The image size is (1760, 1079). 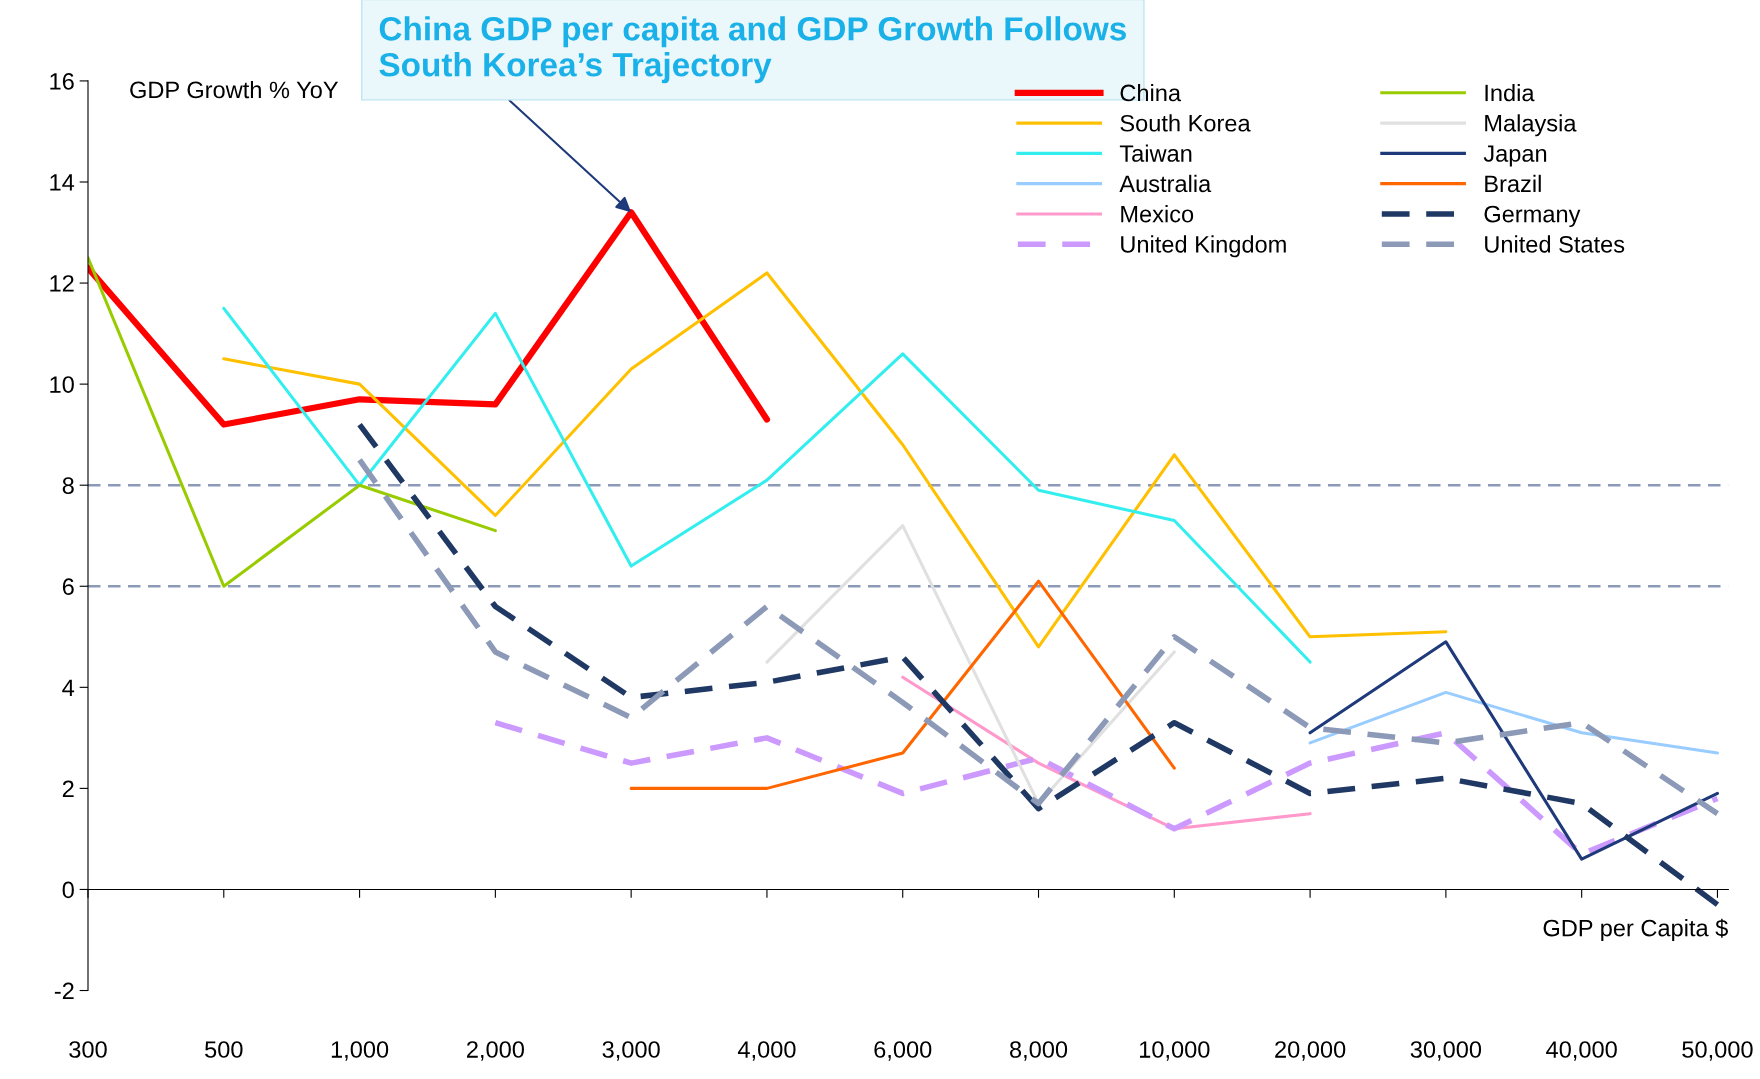 I want to click on x-tick-label: 20,000, so click(x=1310, y=1051).